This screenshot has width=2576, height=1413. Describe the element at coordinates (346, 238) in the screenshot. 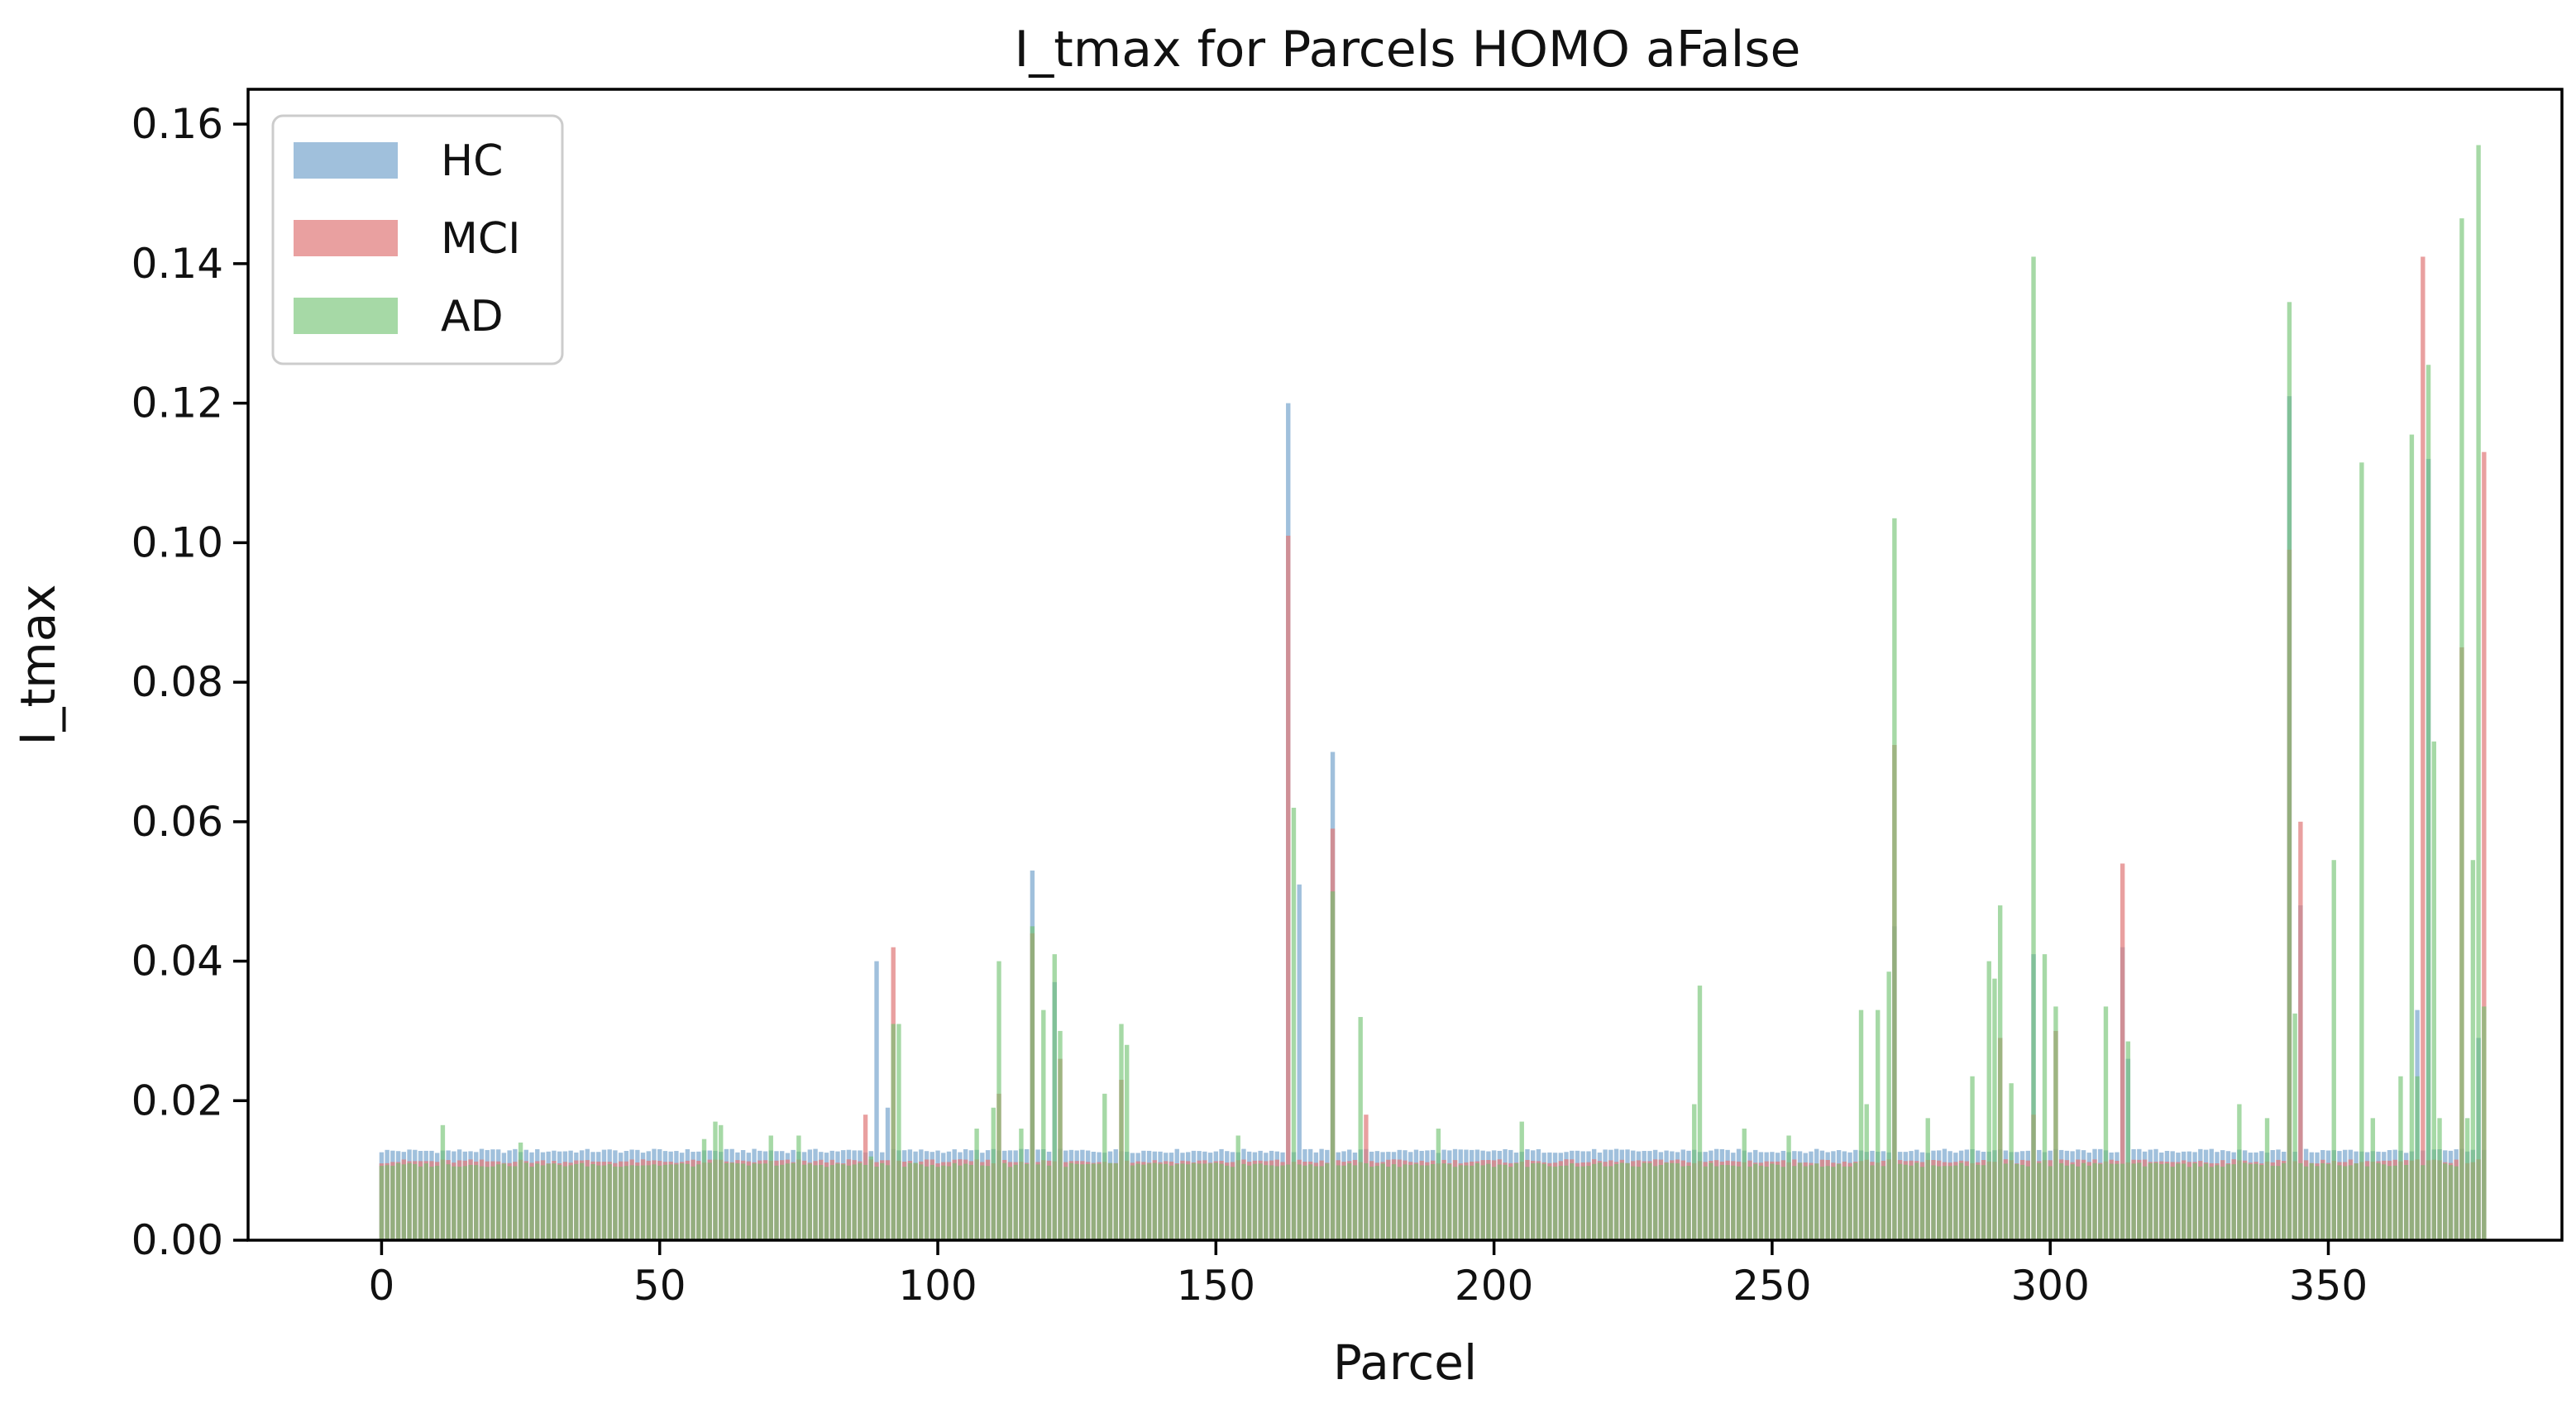

I see `legend-swatch-mci` at that location.